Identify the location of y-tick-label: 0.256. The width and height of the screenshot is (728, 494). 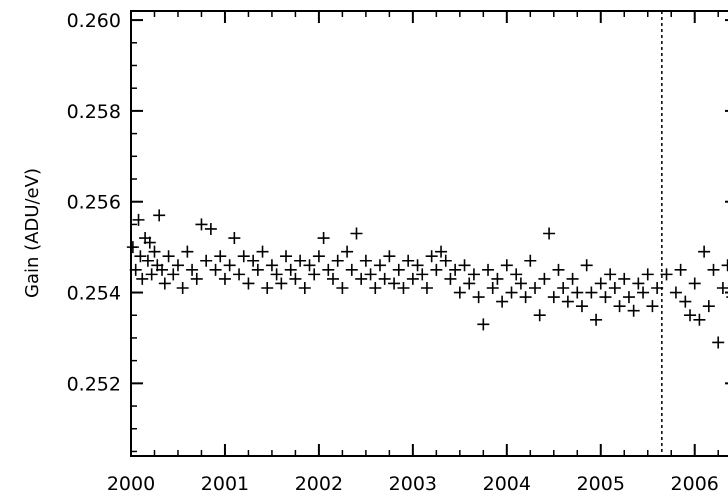
(94, 203).